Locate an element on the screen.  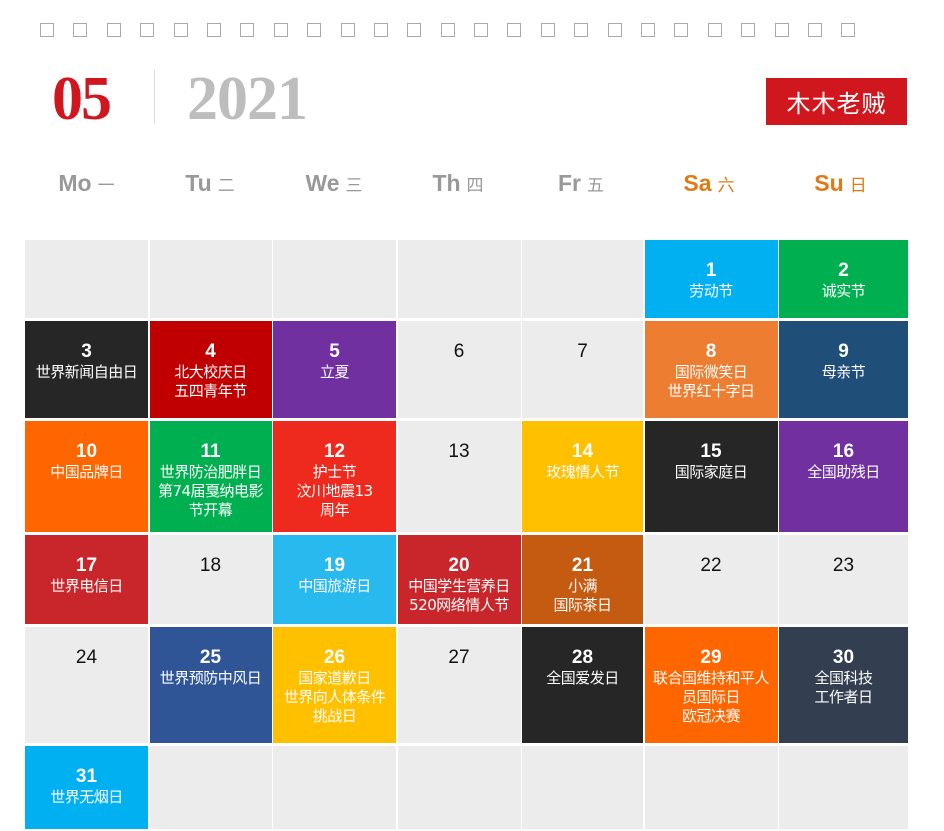
weekday-th: Th 四 is located at coordinates (458, 183).